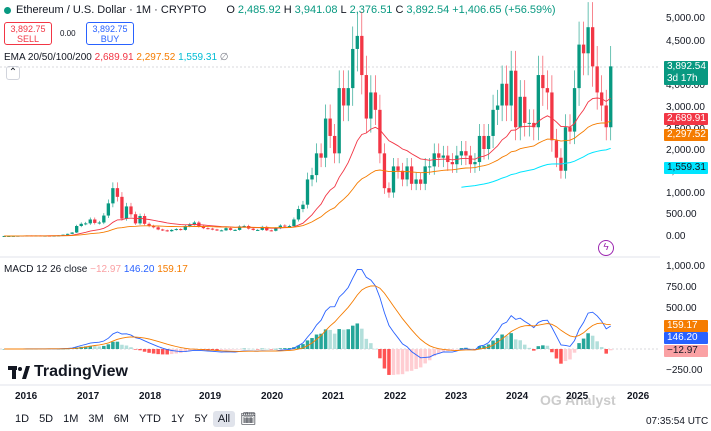 The image size is (711, 431). I want to click on range-1d-button: 1D, so click(22, 418).